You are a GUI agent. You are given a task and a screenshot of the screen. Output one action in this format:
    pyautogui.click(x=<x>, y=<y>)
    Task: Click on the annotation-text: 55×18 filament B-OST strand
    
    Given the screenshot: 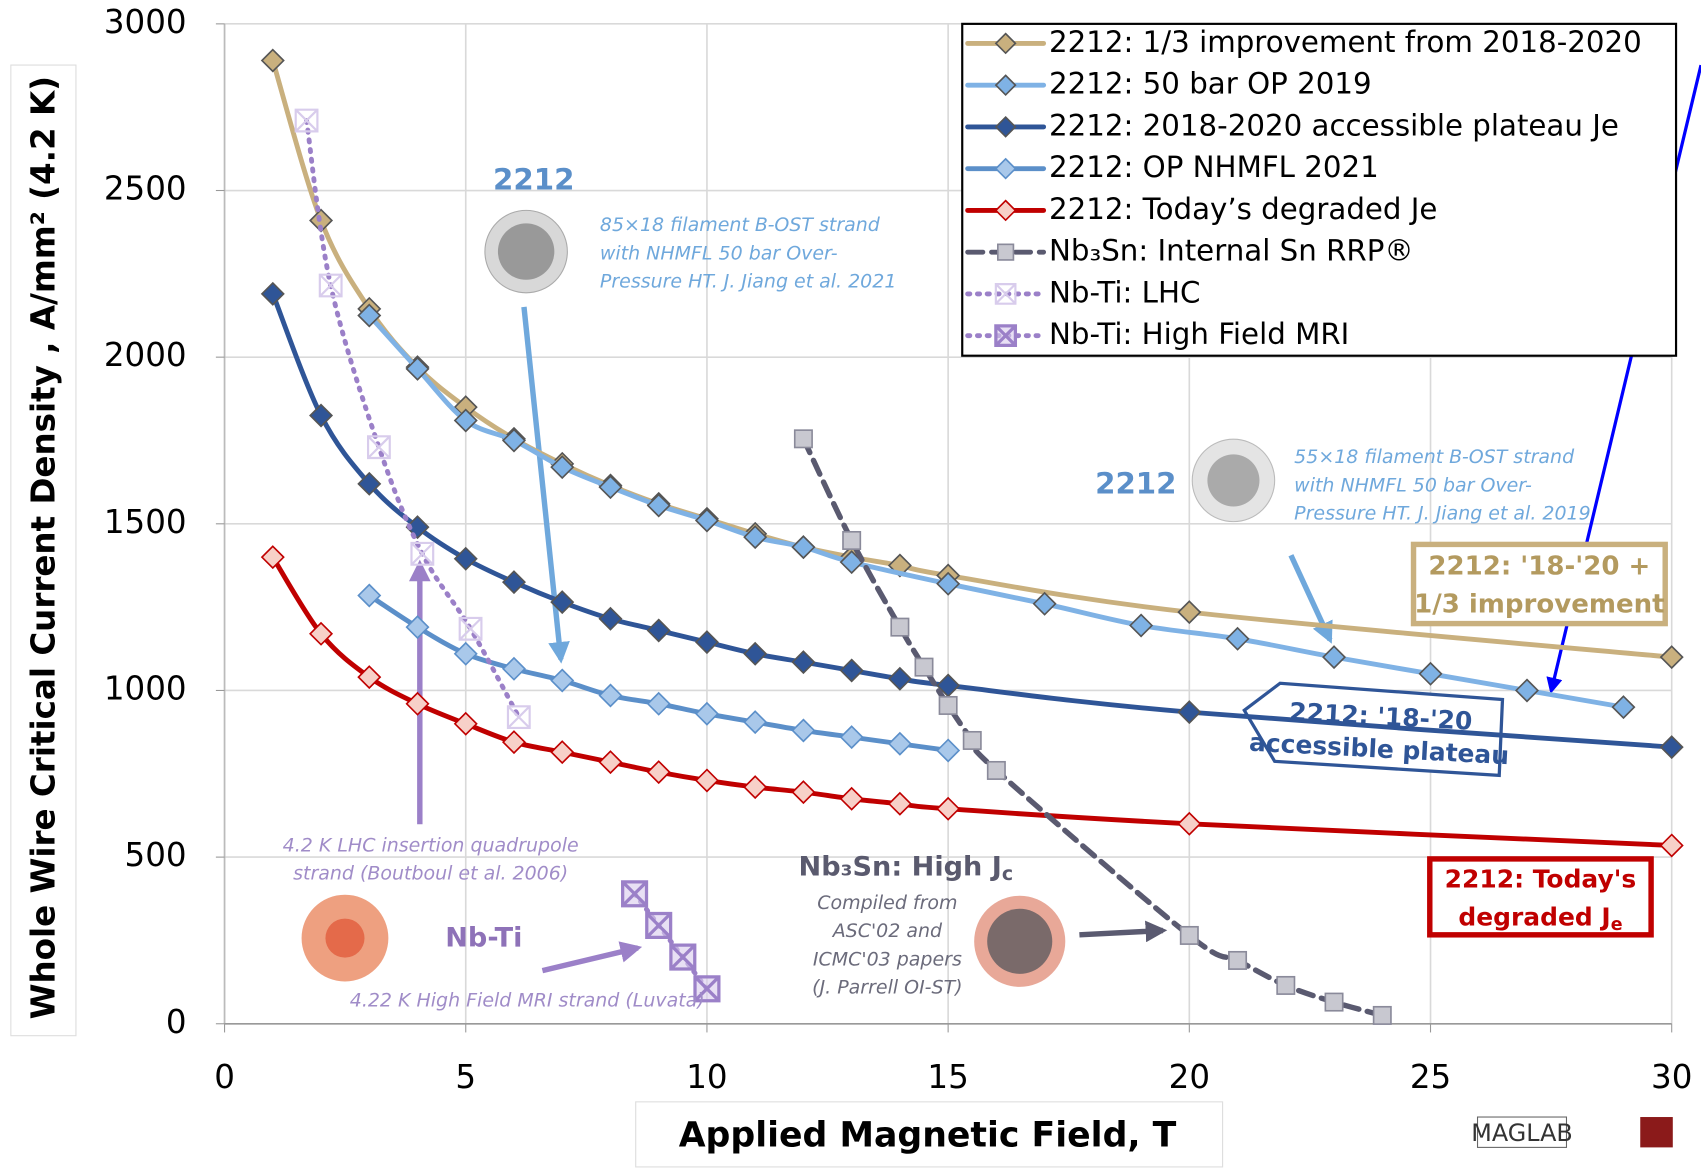 What is the action you would take?
    pyautogui.click(x=1434, y=457)
    